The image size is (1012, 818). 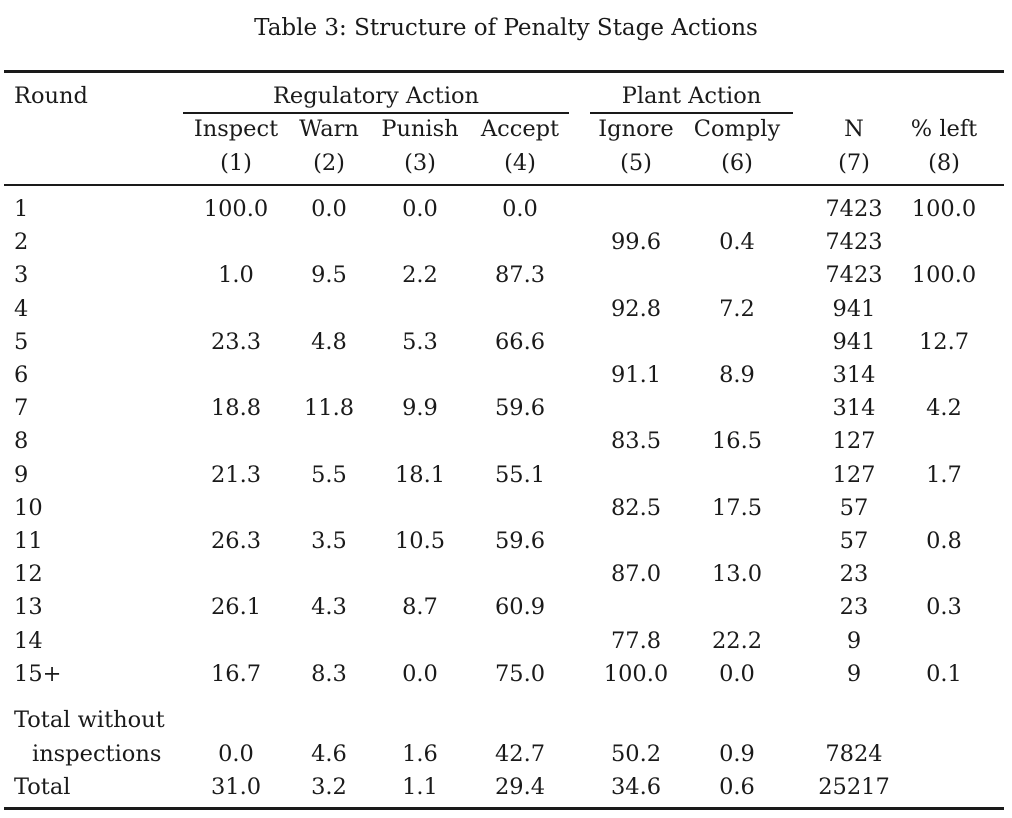 I want to click on table-cell: 60.9, so click(x=520, y=607).